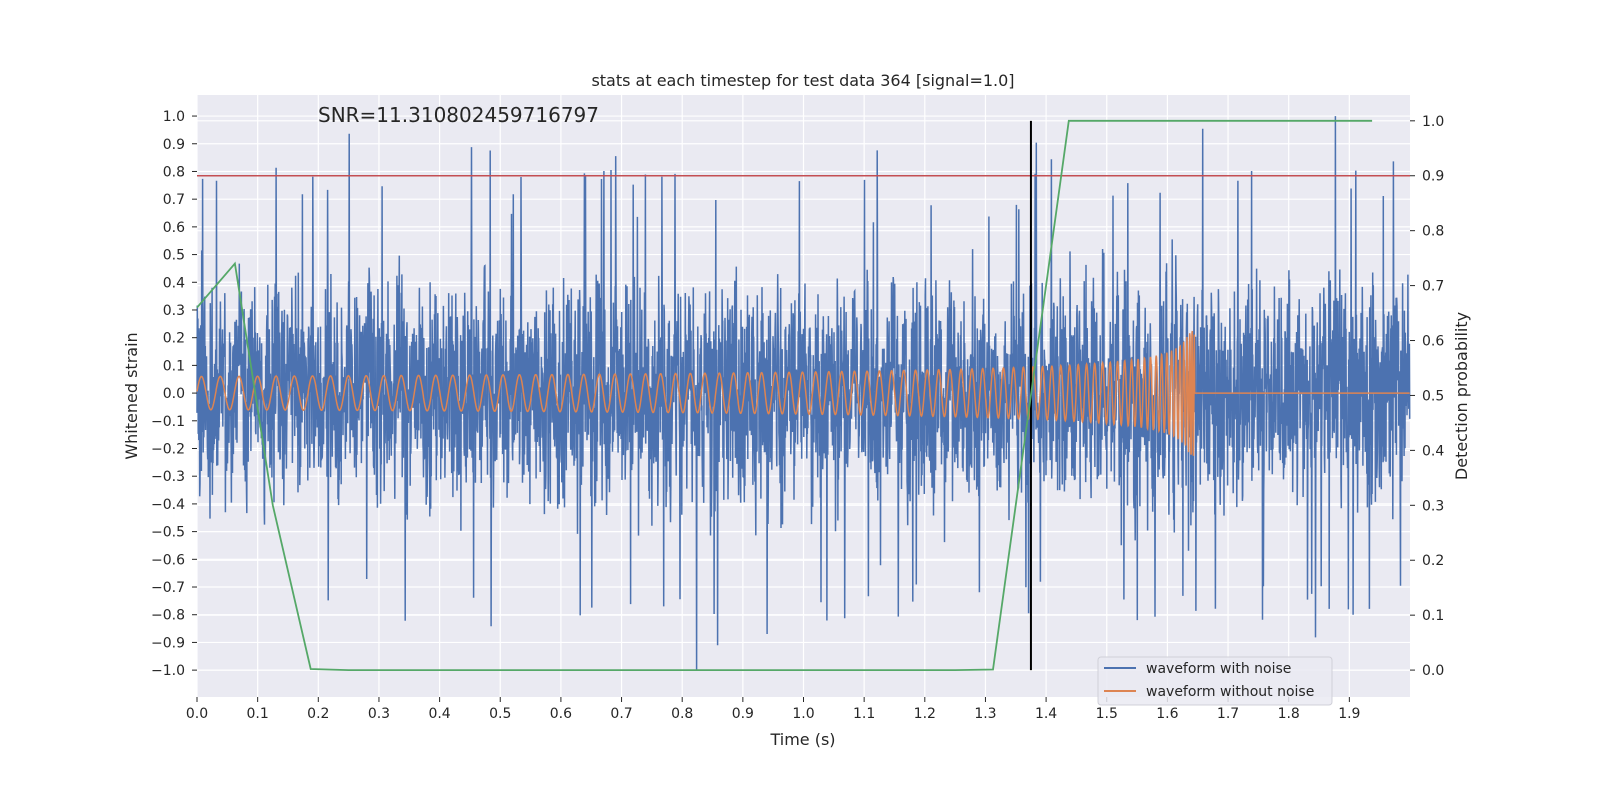 This screenshot has width=1600, height=800. What do you see at coordinates (802, 739) in the screenshot?
I see `x-axis-label: Time (s)` at bounding box center [802, 739].